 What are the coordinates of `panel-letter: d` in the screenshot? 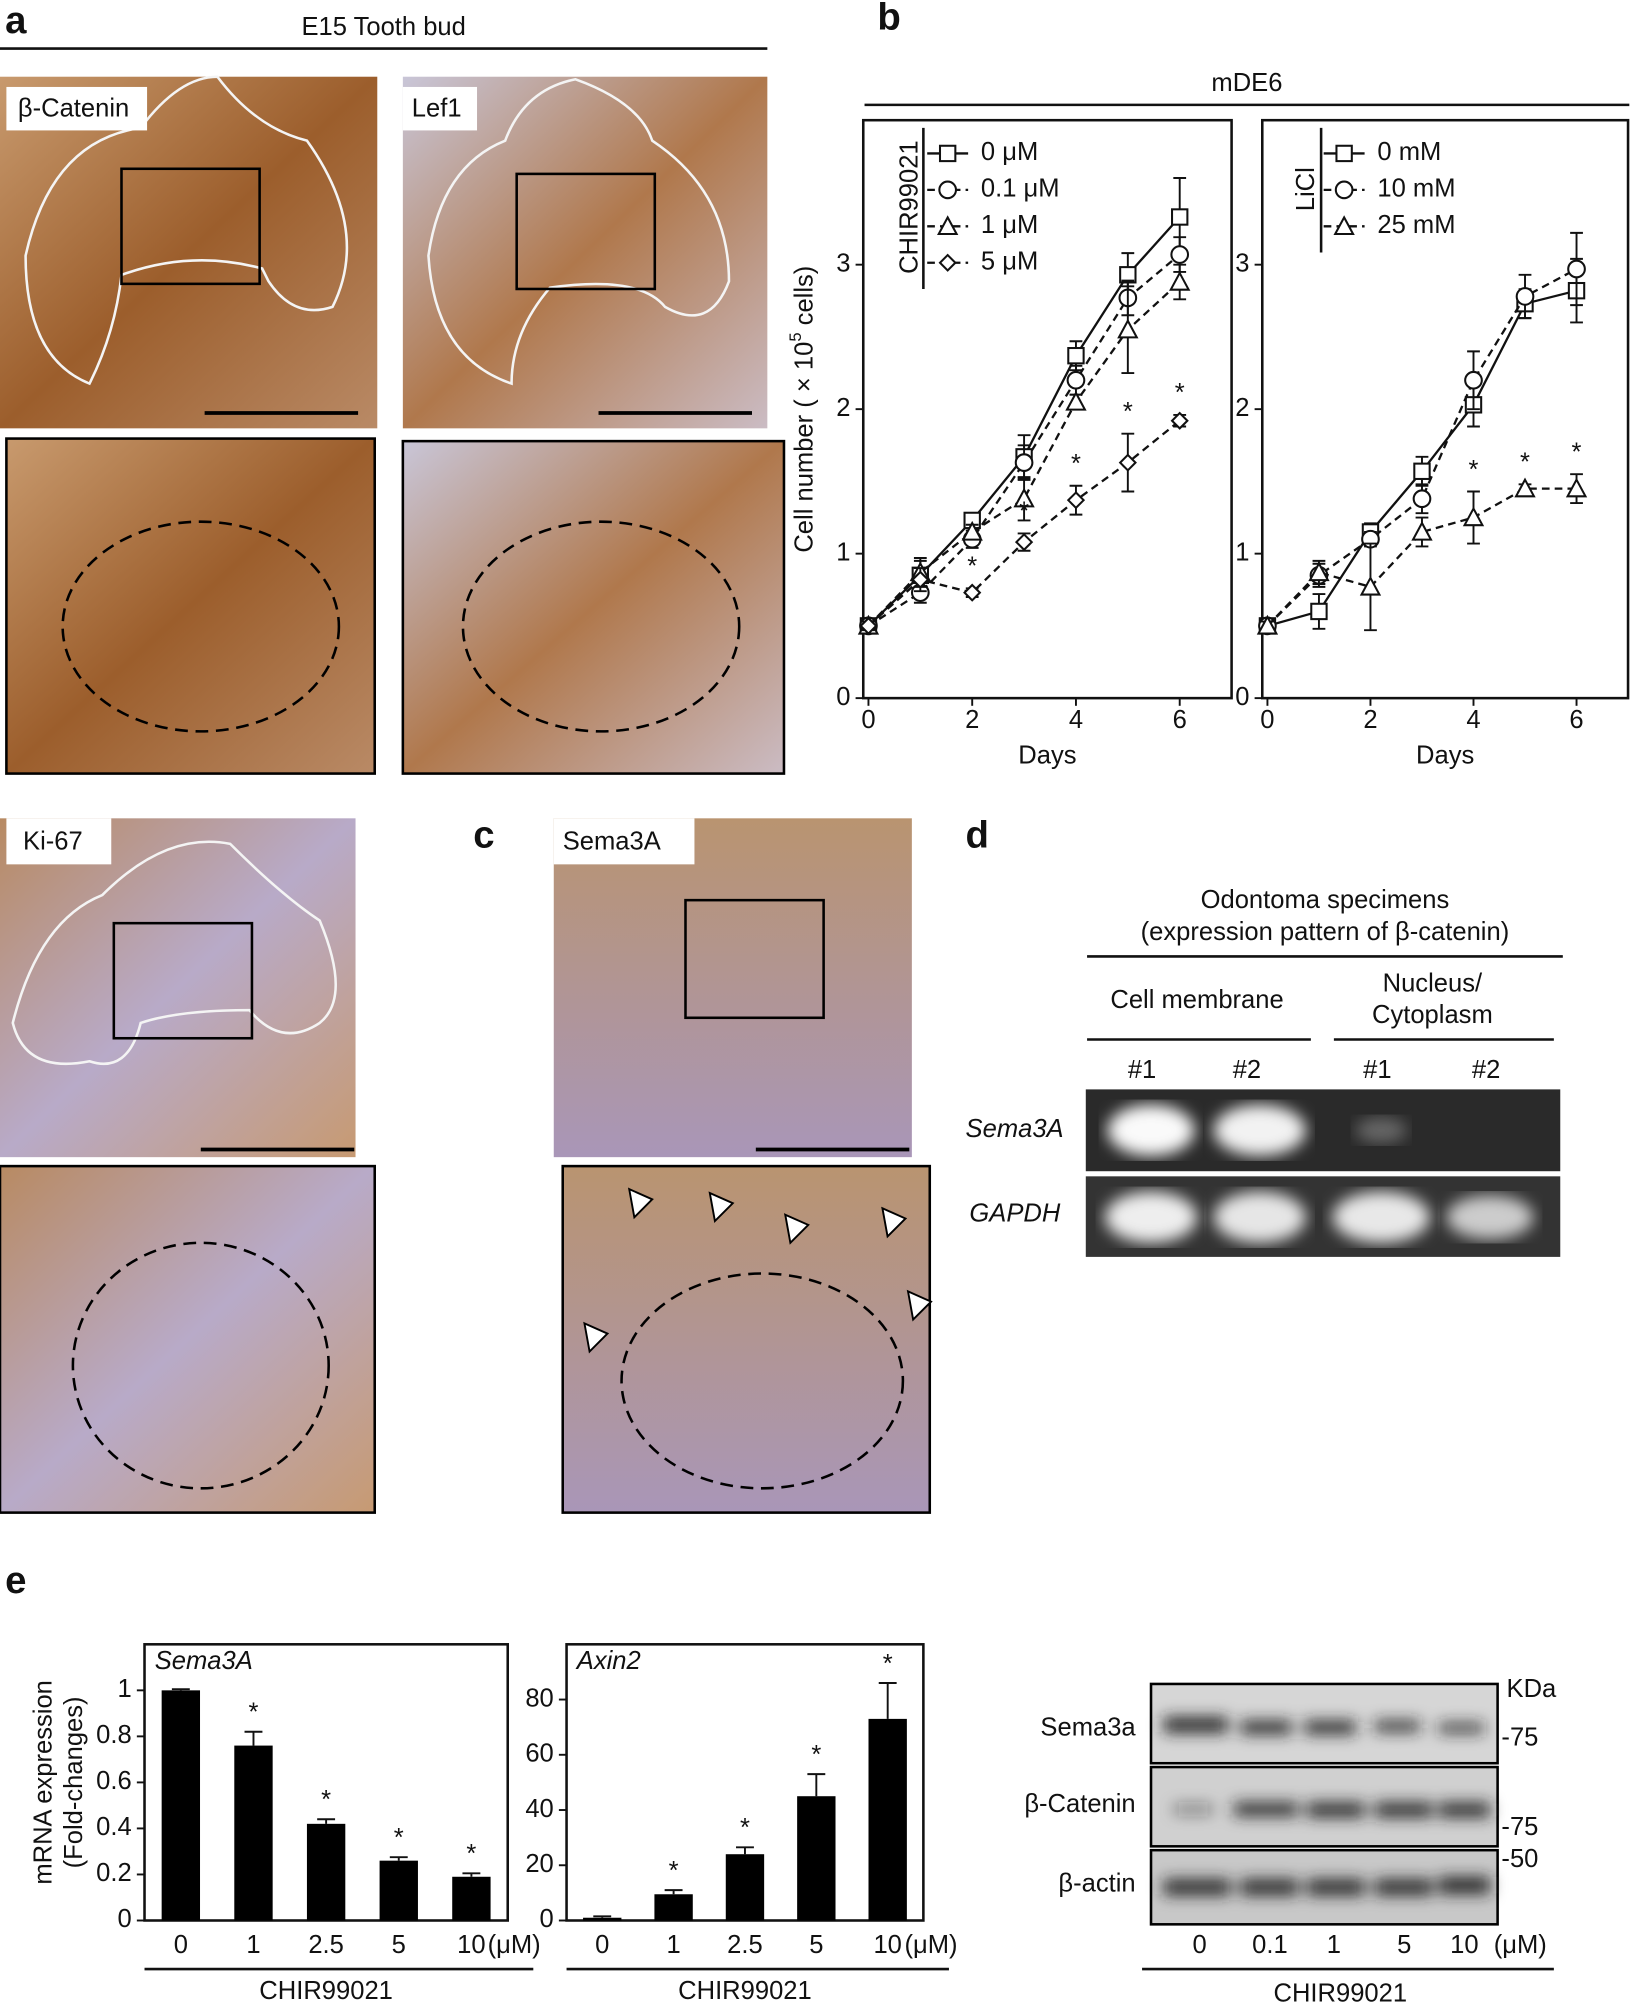 It's located at (977, 835).